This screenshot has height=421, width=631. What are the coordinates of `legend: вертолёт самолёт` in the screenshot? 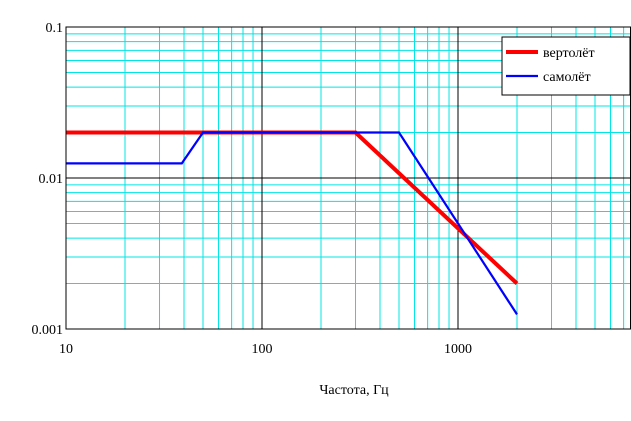 It's located at (566, 66).